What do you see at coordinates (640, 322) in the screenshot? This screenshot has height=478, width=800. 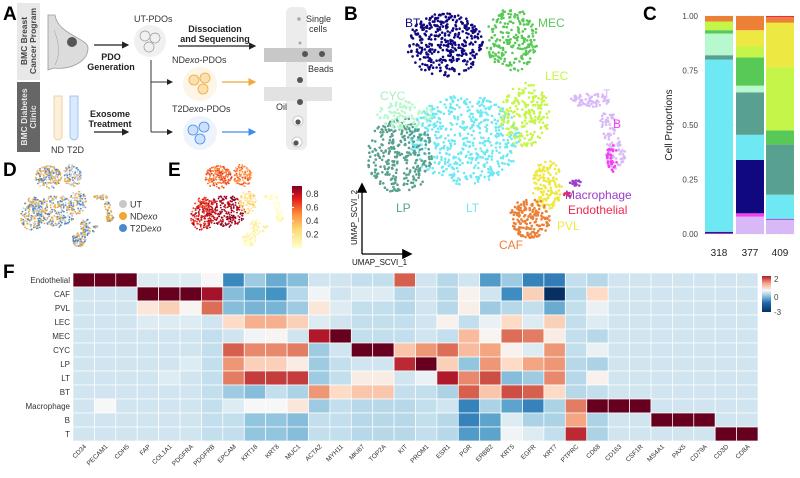 I see `heatmap-cell-lec-csf1r` at bounding box center [640, 322].